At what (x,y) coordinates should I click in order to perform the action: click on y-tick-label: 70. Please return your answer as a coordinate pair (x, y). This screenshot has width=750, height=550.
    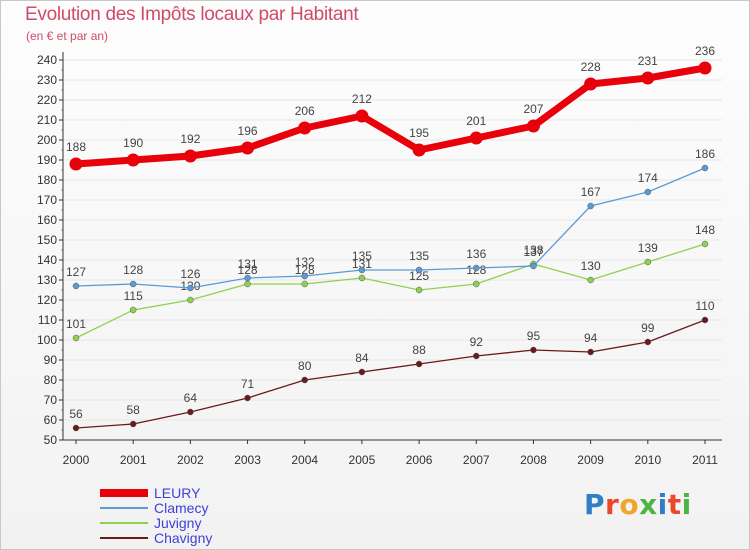
    Looking at the image, I should click on (51, 400).